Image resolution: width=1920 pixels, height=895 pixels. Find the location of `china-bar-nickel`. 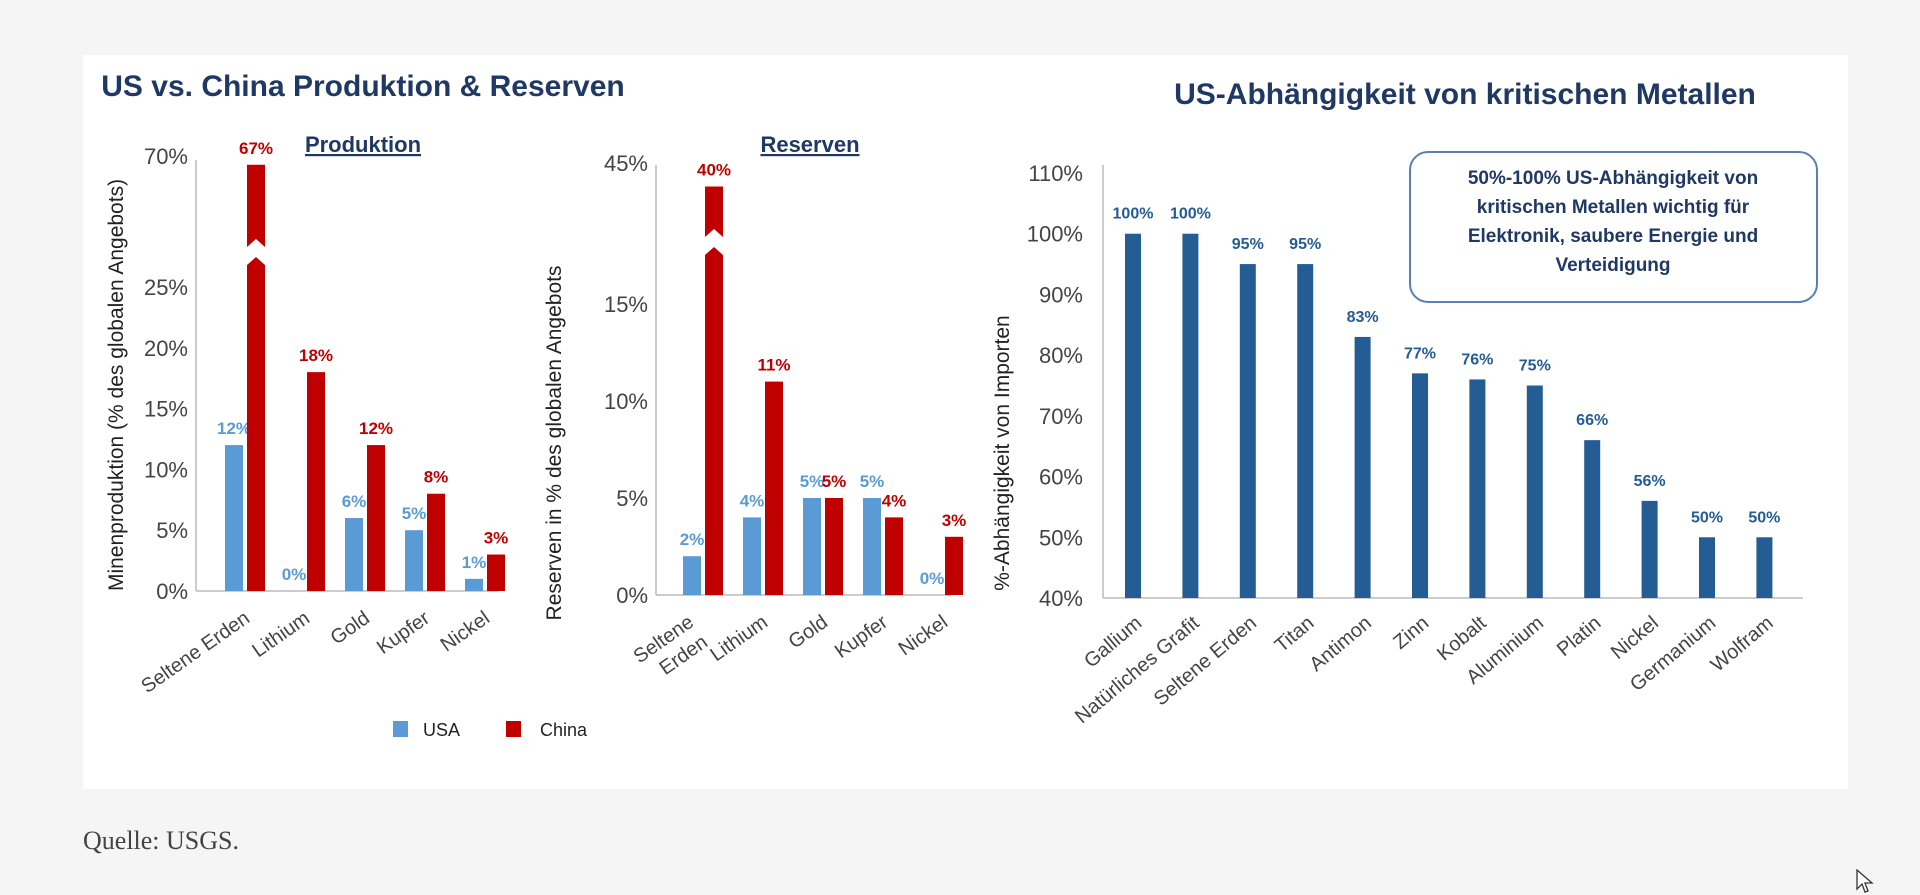

china-bar-nickel is located at coordinates (496, 572).